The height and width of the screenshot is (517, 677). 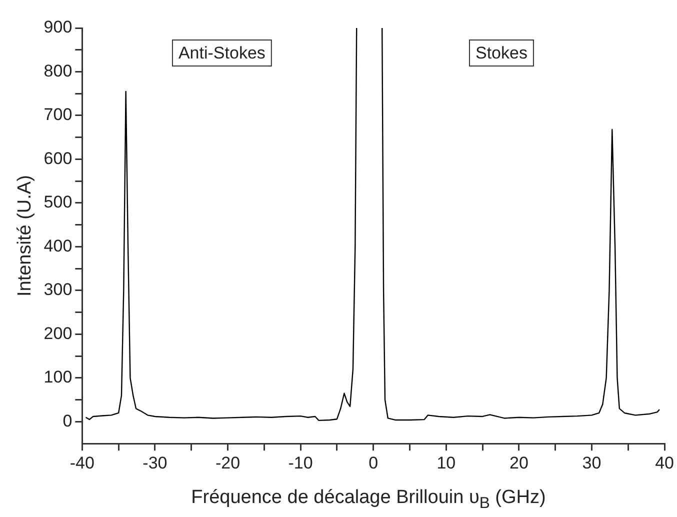 I want to click on y-tick-label: 0, so click(x=67, y=420).